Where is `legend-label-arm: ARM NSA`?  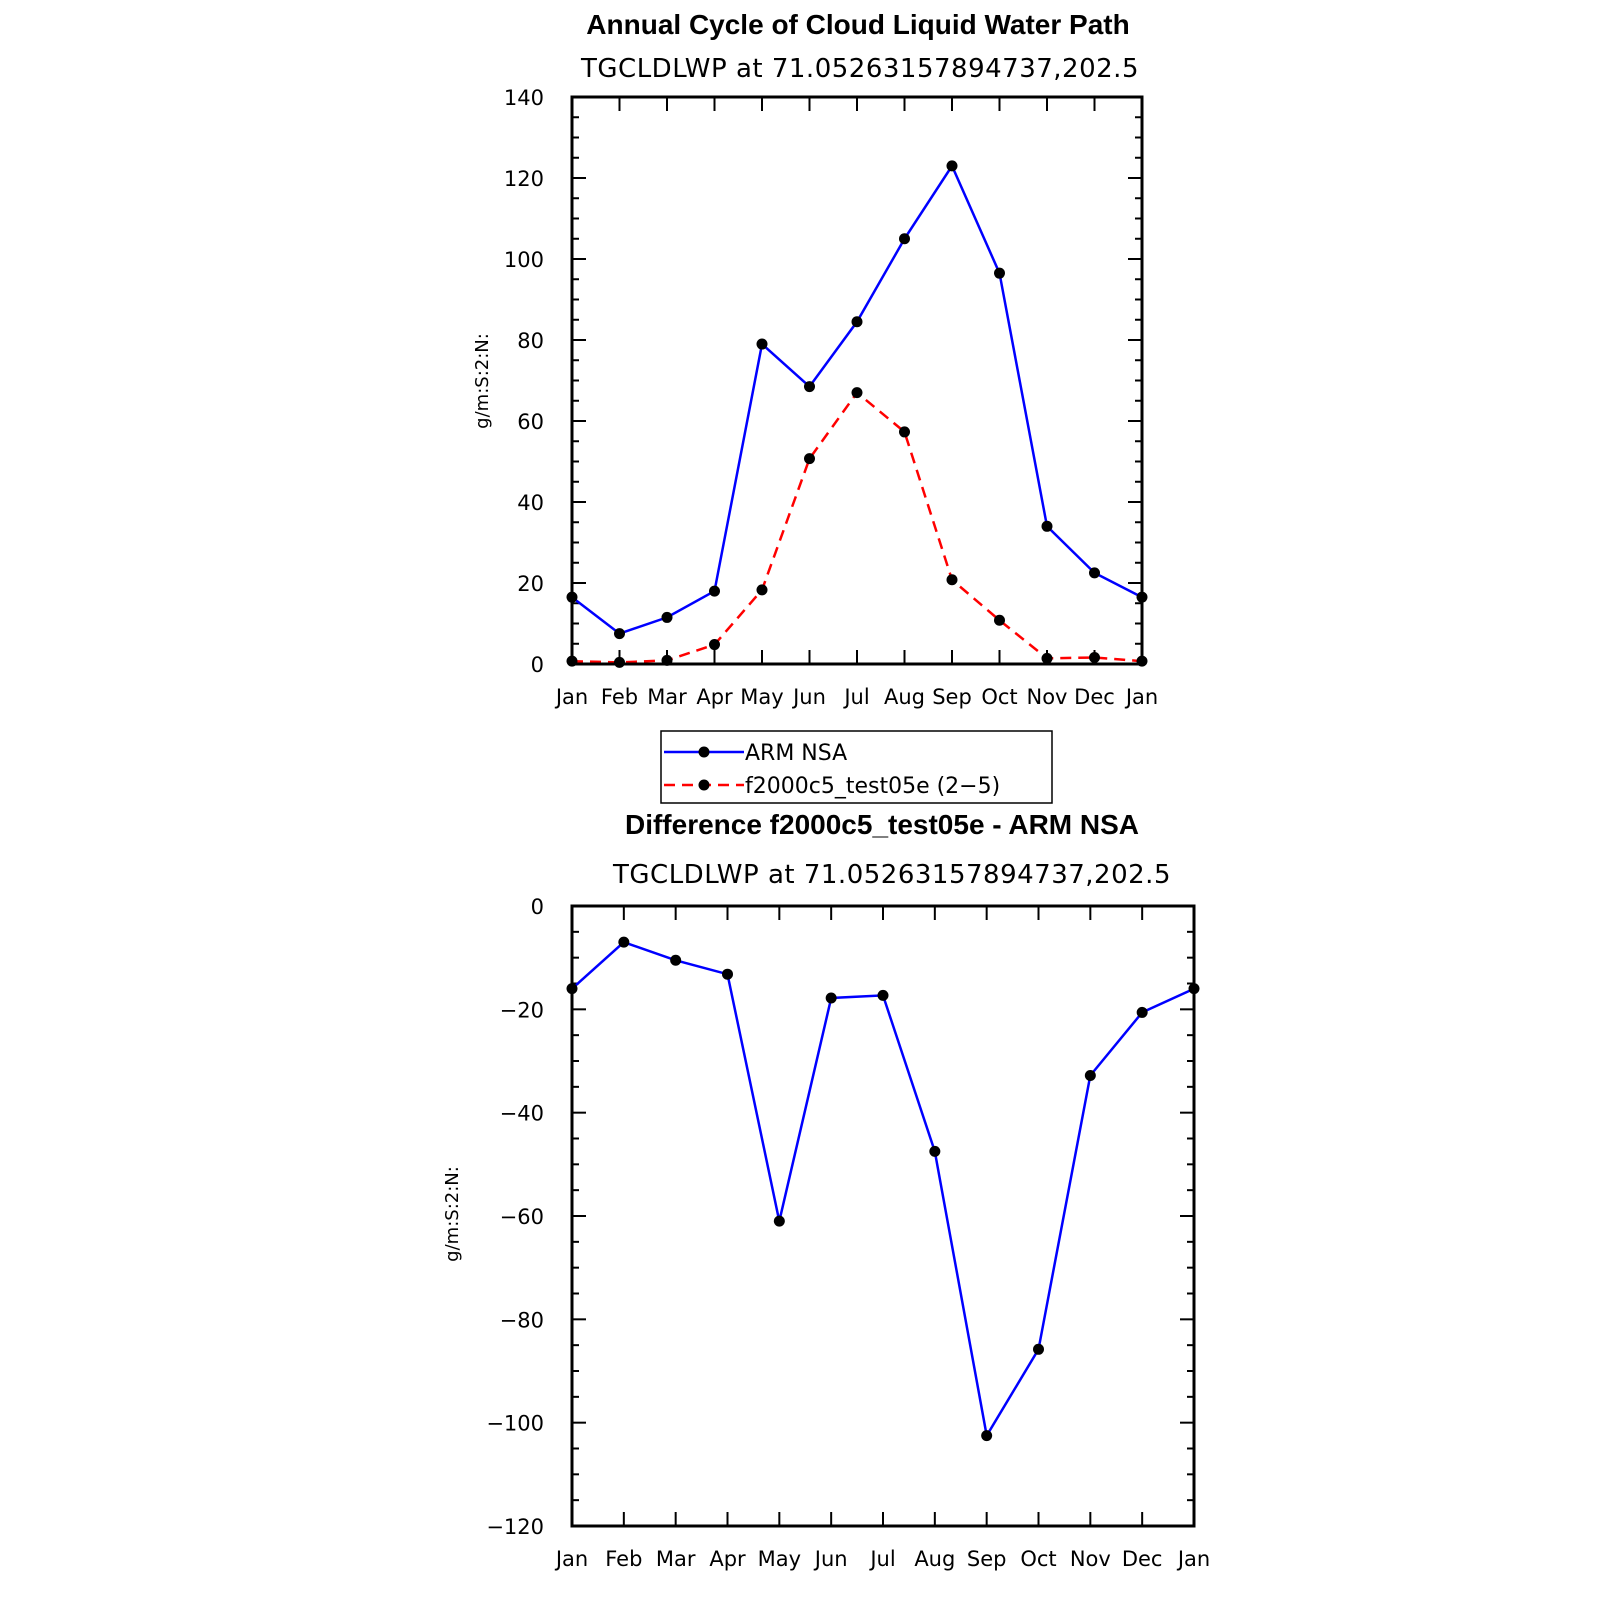
legend-label-arm: ARM NSA is located at coordinates (796, 753).